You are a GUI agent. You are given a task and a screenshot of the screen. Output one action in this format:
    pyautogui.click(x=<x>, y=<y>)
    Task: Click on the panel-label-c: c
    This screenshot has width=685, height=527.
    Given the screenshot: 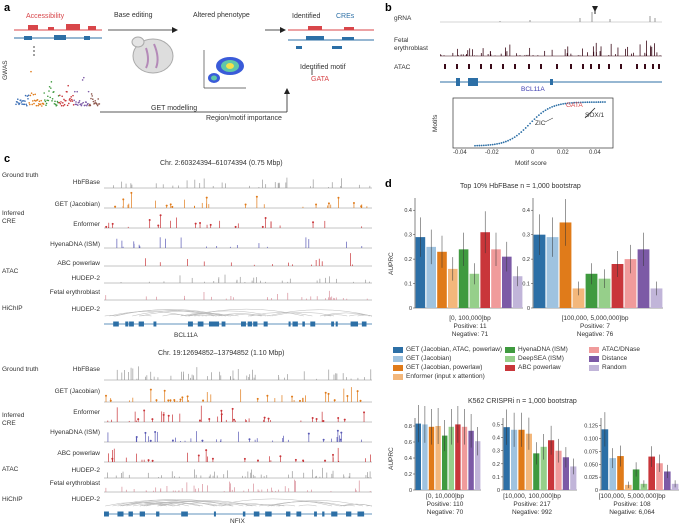 What is the action you would take?
    pyautogui.click(x=7, y=159)
    